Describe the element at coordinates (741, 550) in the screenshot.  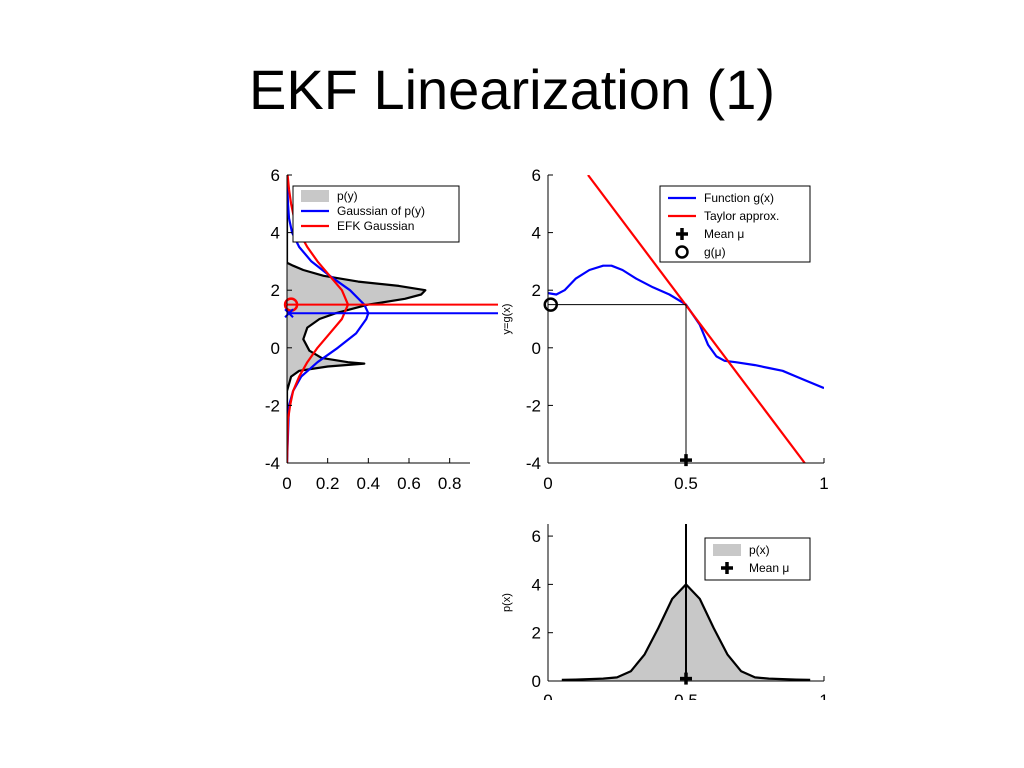
I see `legend-entry: p(x)` at that location.